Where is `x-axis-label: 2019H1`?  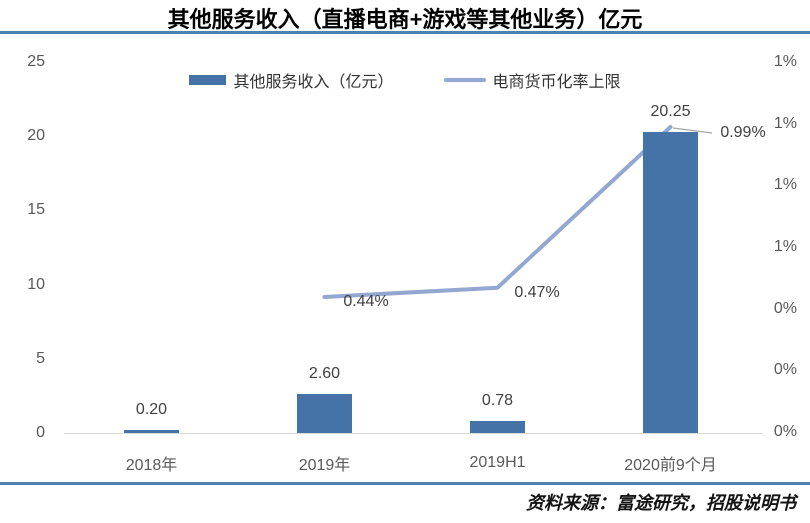 x-axis-label: 2019H1 is located at coordinates (497, 462).